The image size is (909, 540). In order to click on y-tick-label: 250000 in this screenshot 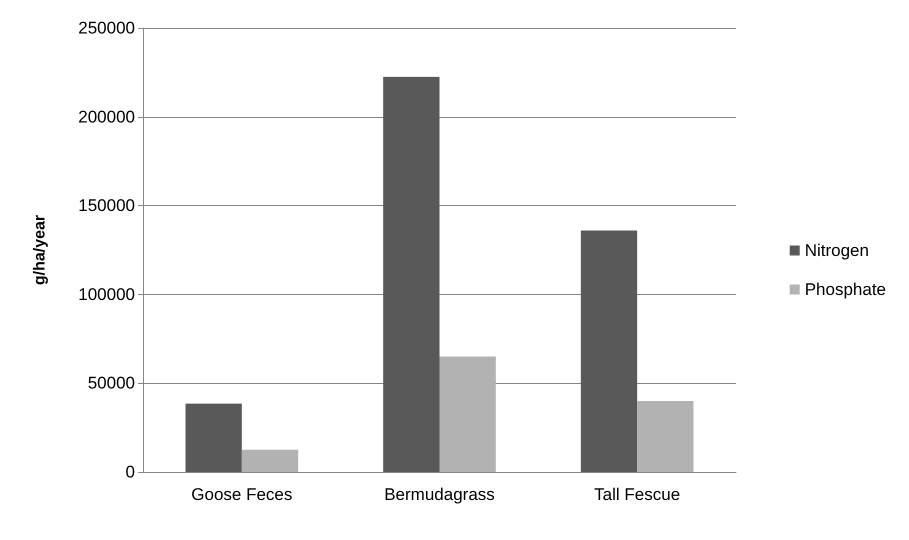, I will do `click(106, 28)`.